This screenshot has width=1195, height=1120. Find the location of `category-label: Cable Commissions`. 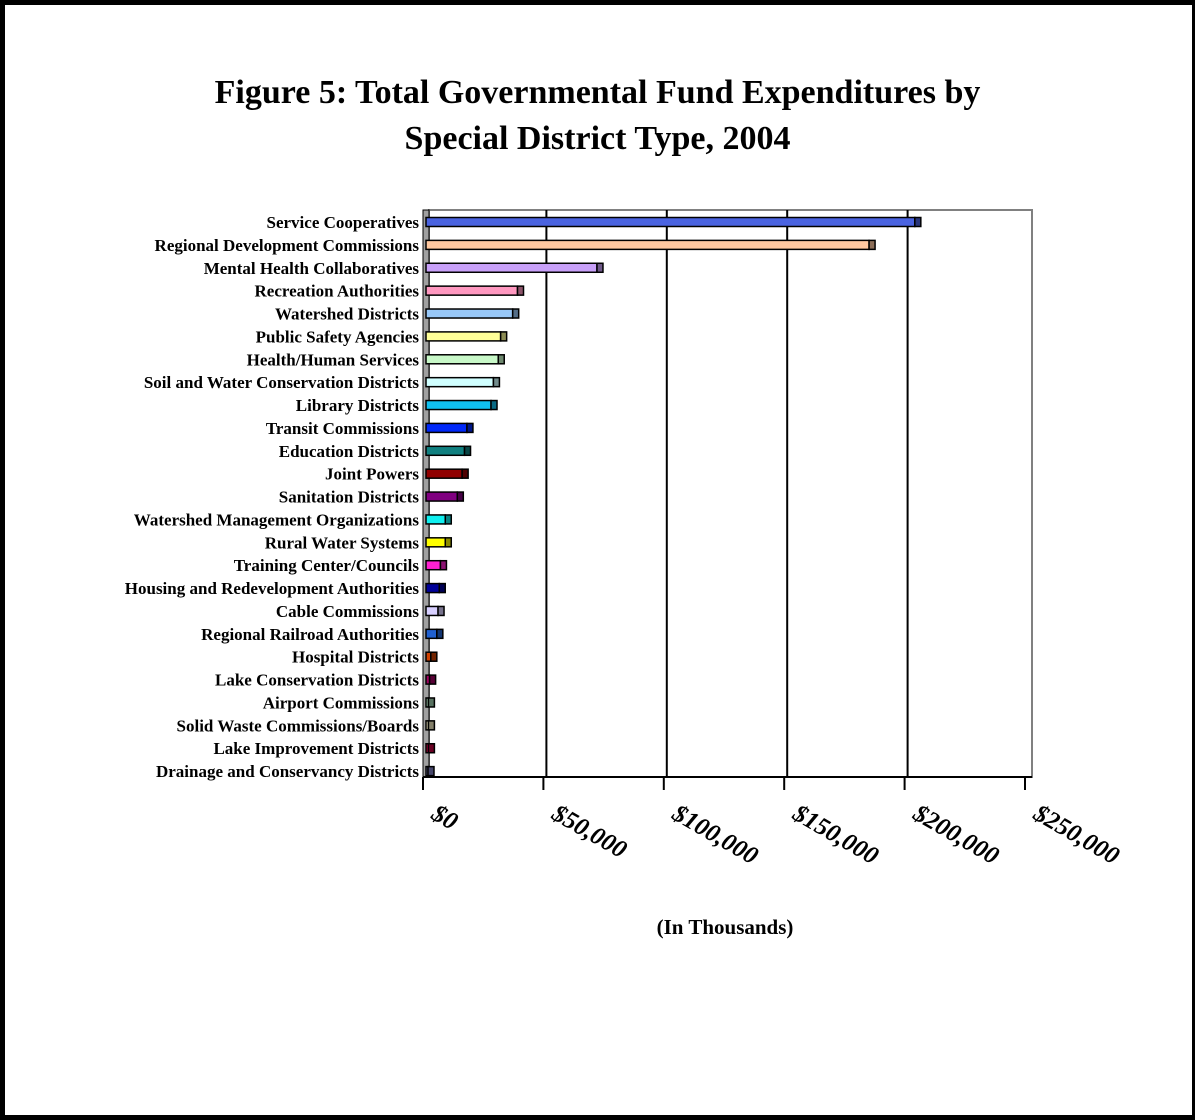

category-label: Cable Commissions is located at coordinates (347, 611).